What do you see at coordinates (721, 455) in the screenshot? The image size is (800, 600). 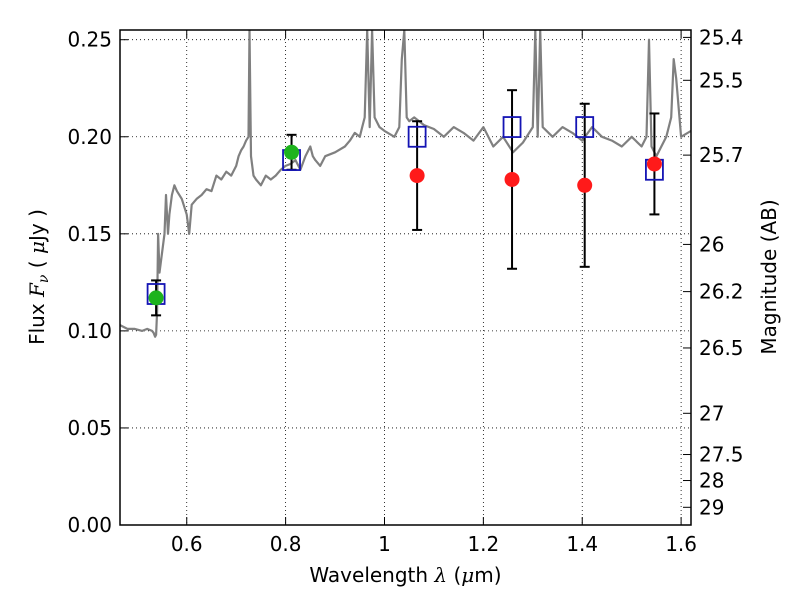 I see `y2-tick-label: 27.5` at bounding box center [721, 455].